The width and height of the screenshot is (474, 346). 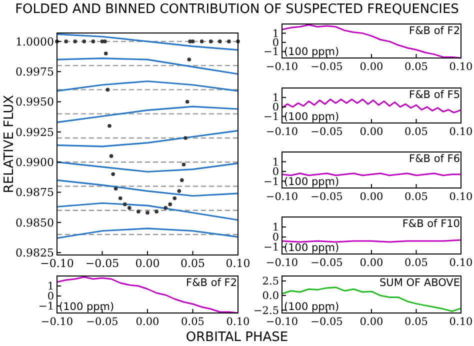 I want to click on y-tick-label: 0.9925, so click(x=35, y=132).